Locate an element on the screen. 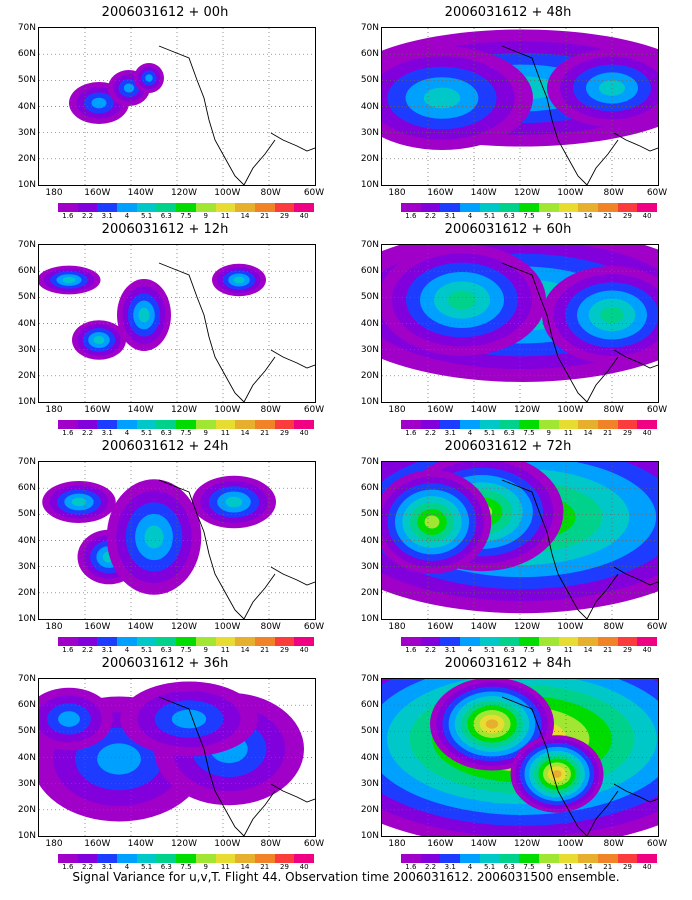 The width and height of the screenshot is (692, 900). panel-title: 2006031612 + 72h is located at coordinates (508, 446).